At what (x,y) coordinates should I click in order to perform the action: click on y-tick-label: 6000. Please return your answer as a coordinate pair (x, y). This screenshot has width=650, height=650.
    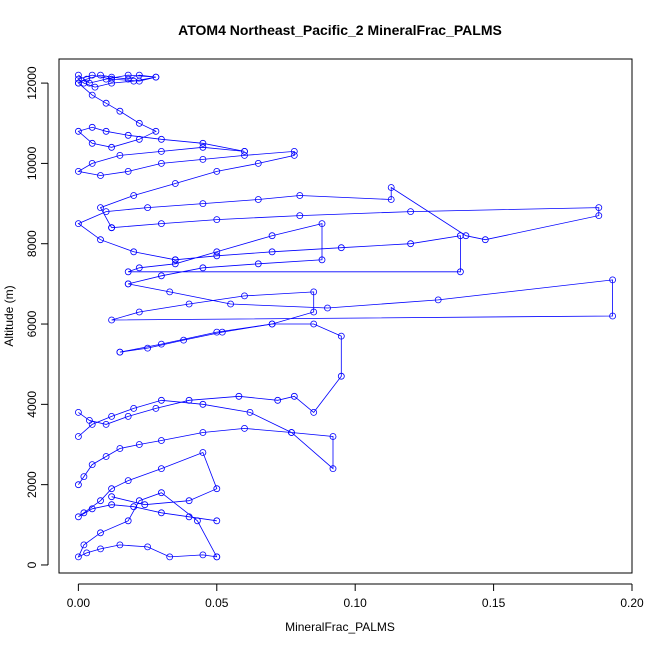
    Looking at the image, I should click on (32, 323).